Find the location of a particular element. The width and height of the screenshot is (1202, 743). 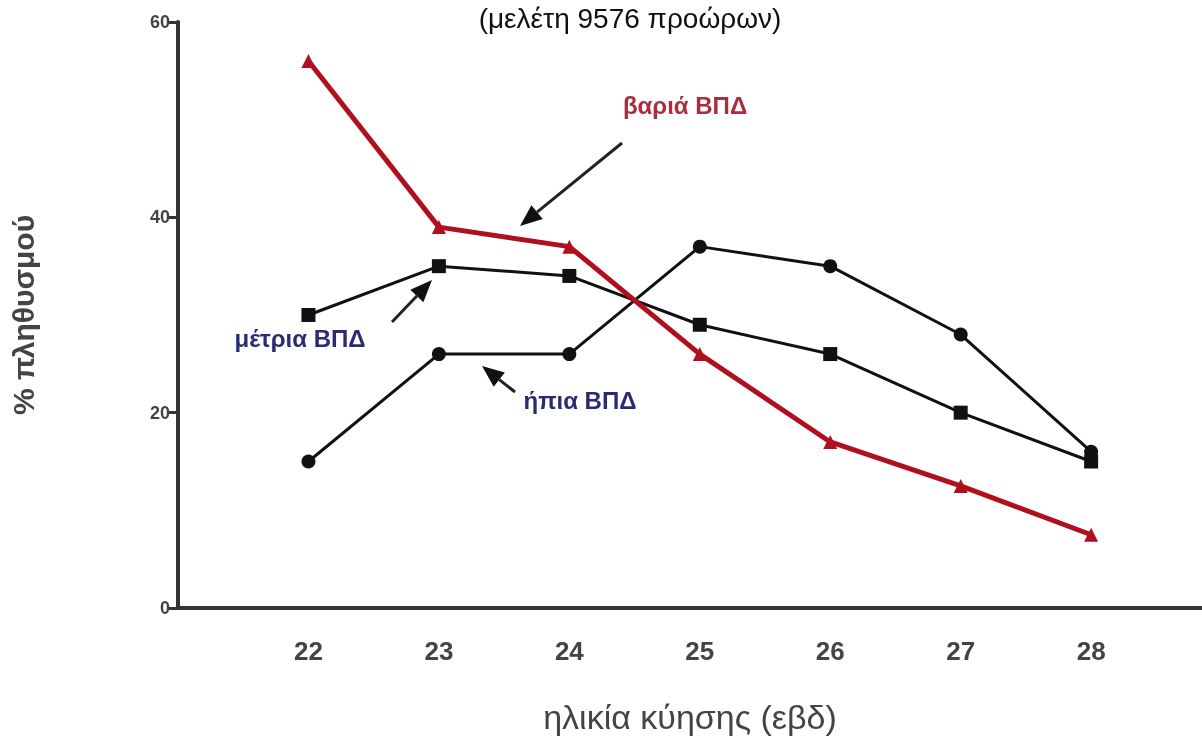

x-tick-label: 27 is located at coordinates (961, 651).